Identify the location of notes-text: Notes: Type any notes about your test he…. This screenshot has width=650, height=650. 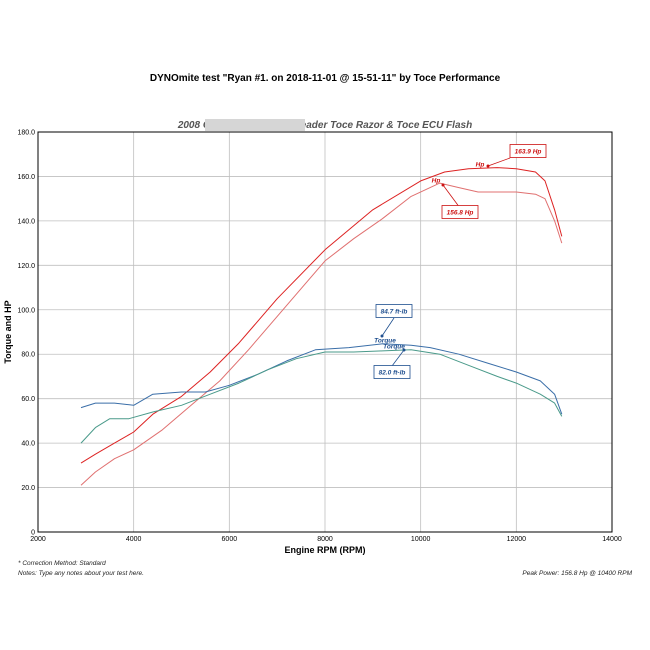
(81, 573).